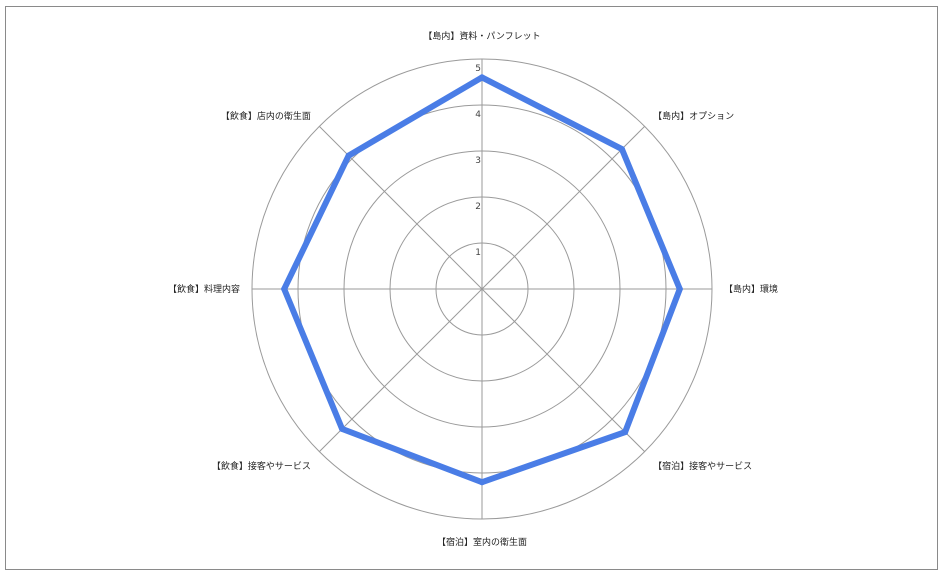 The image size is (944, 574). I want to click on tick-label: 2, so click(478, 207).